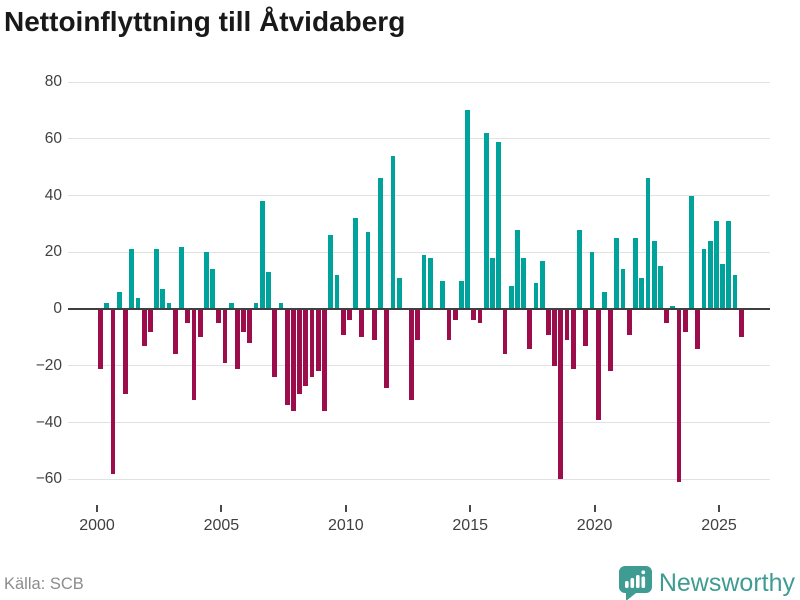 The width and height of the screenshot is (800, 600). What do you see at coordinates (44, 584) in the screenshot?
I see `source-label: Källa: SCB` at bounding box center [44, 584].